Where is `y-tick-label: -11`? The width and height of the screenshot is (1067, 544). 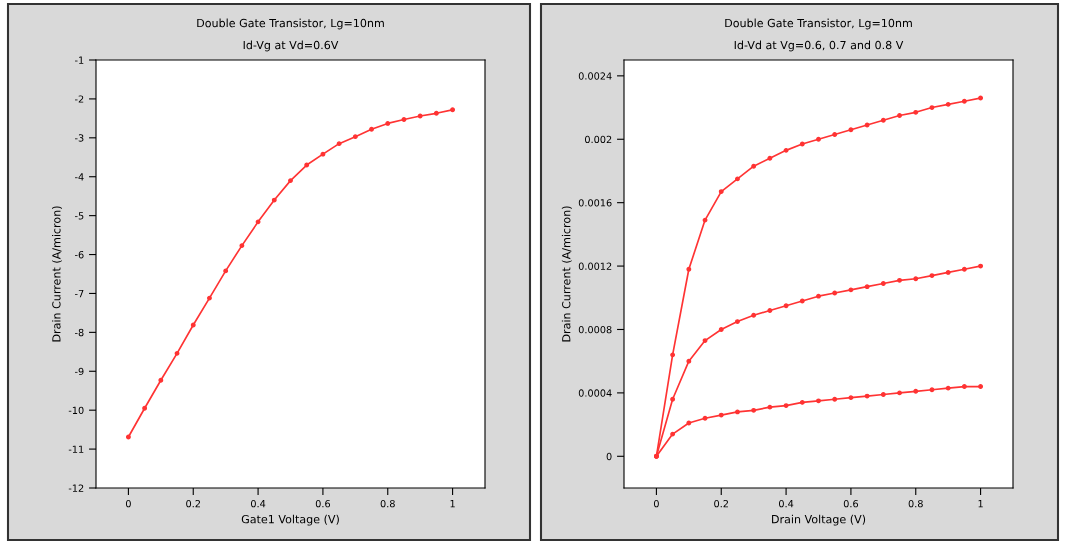
y-tick-label: -11 is located at coordinates (76, 449).